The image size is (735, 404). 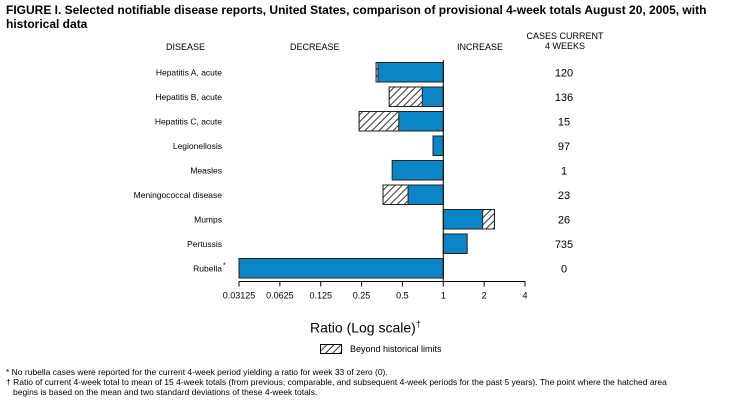 What do you see at coordinates (315, 47) in the screenshot?
I see `decrease-header: DECREASE` at bounding box center [315, 47].